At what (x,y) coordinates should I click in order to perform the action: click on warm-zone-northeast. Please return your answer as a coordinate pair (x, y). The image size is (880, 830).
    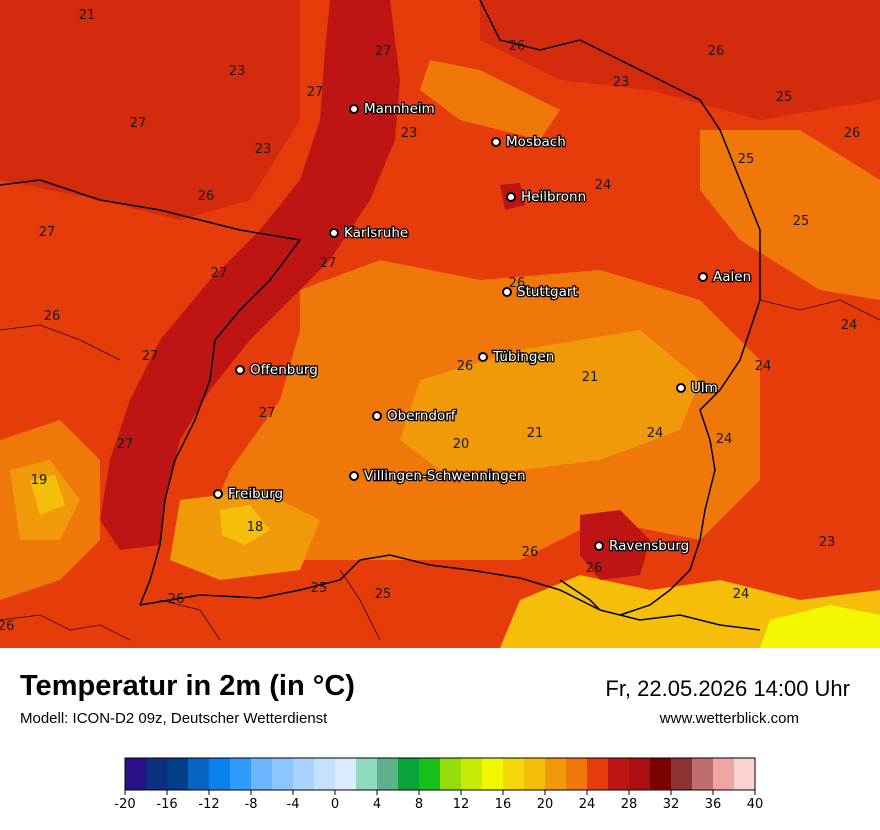
    Looking at the image, I should click on (680, 60).